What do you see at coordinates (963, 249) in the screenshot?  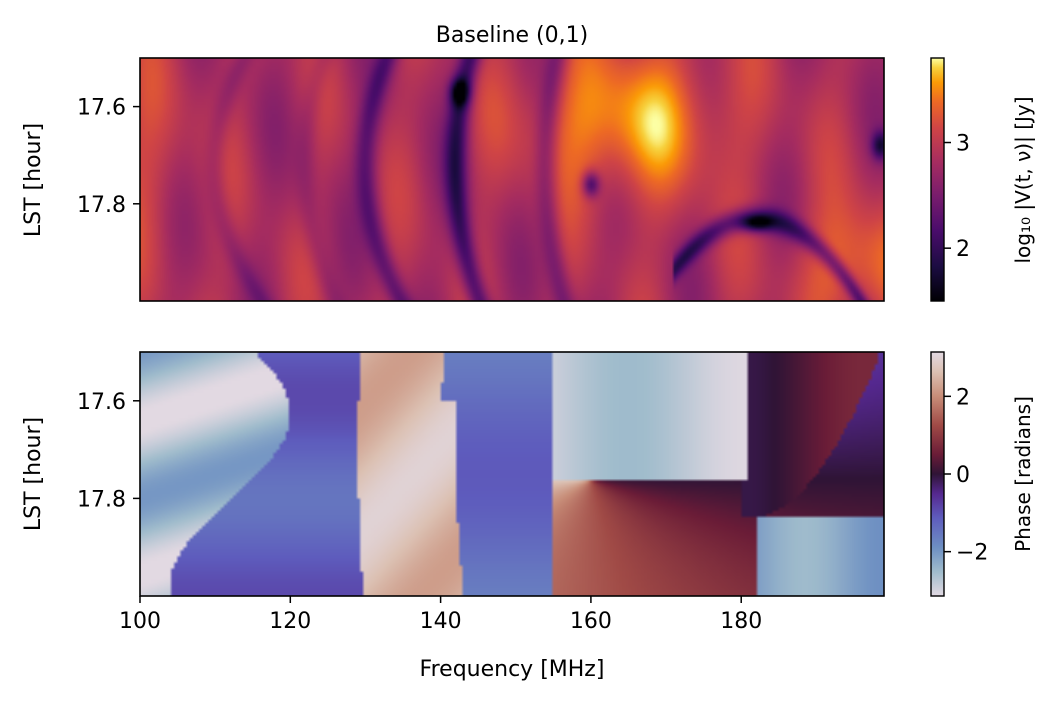 I see `magnitude-colorbar-tick-label: 2` at bounding box center [963, 249].